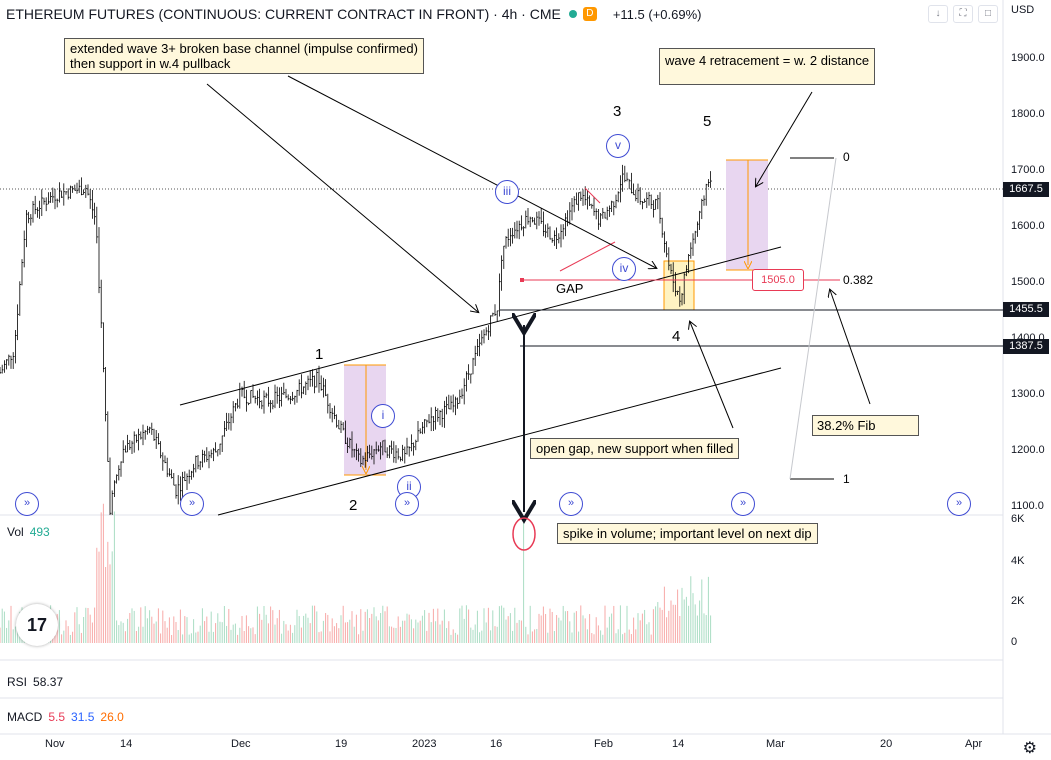 The width and height of the screenshot is (1051, 760). I want to click on channel-lower, so click(499, 441).